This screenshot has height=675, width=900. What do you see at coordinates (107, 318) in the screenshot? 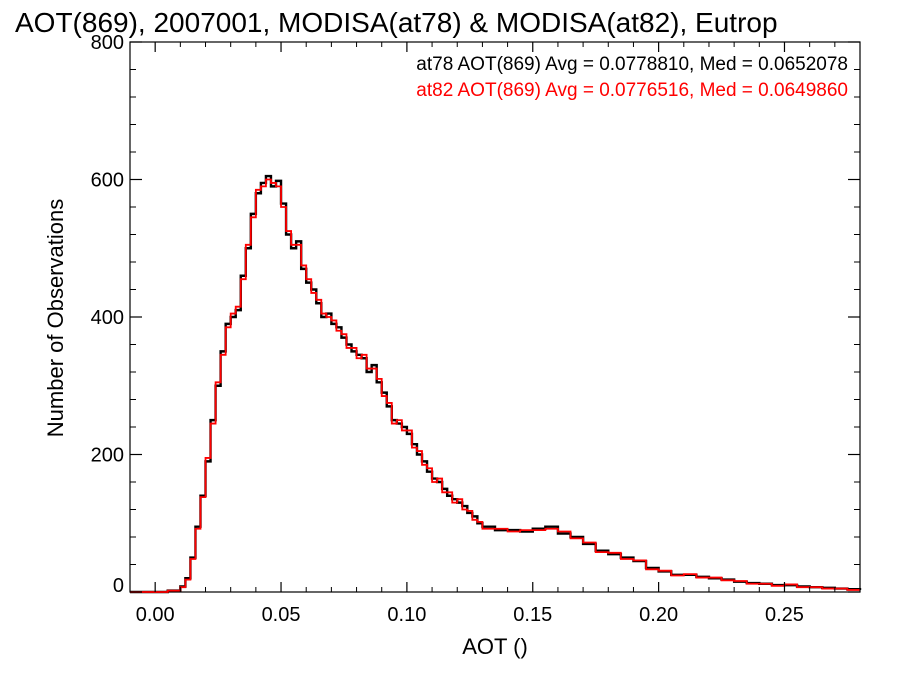
I see `y-tick-label: 400` at bounding box center [107, 318].